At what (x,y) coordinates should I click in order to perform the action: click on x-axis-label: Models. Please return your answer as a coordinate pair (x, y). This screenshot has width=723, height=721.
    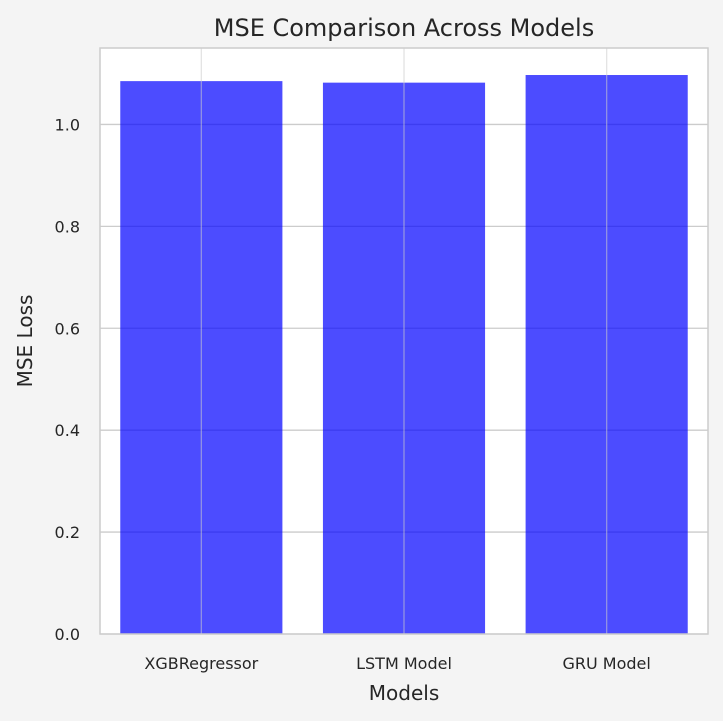
    Looking at the image, I should click on (404, 693).